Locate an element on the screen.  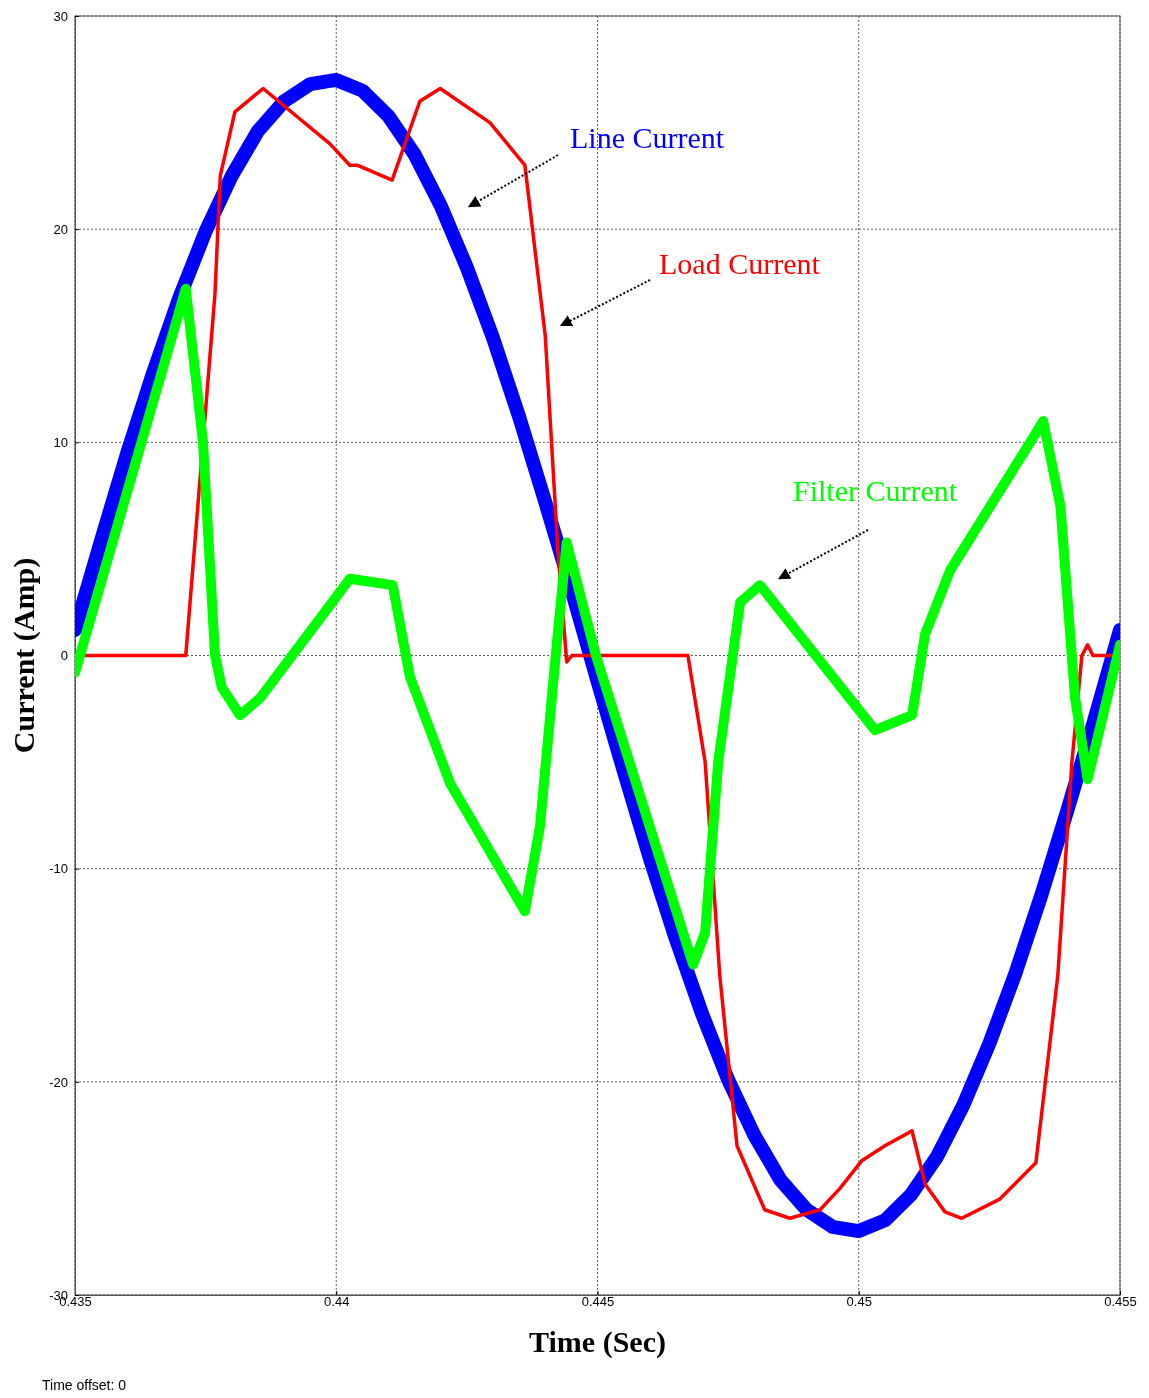
y-tick-label: -10 is located at coordinates (58, 869).